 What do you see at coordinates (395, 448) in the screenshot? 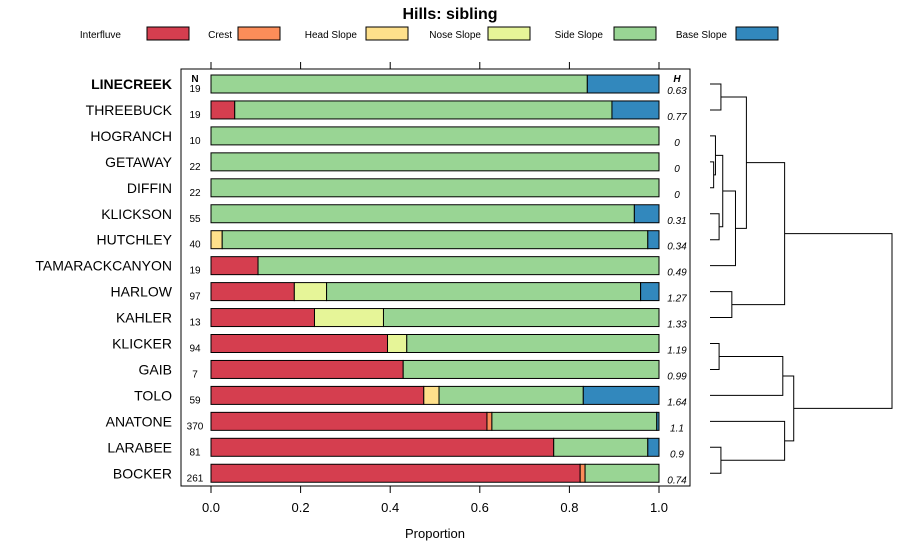
I see `row-larabee: LARABEE 81 0.9` at bounding box center [395, 448].